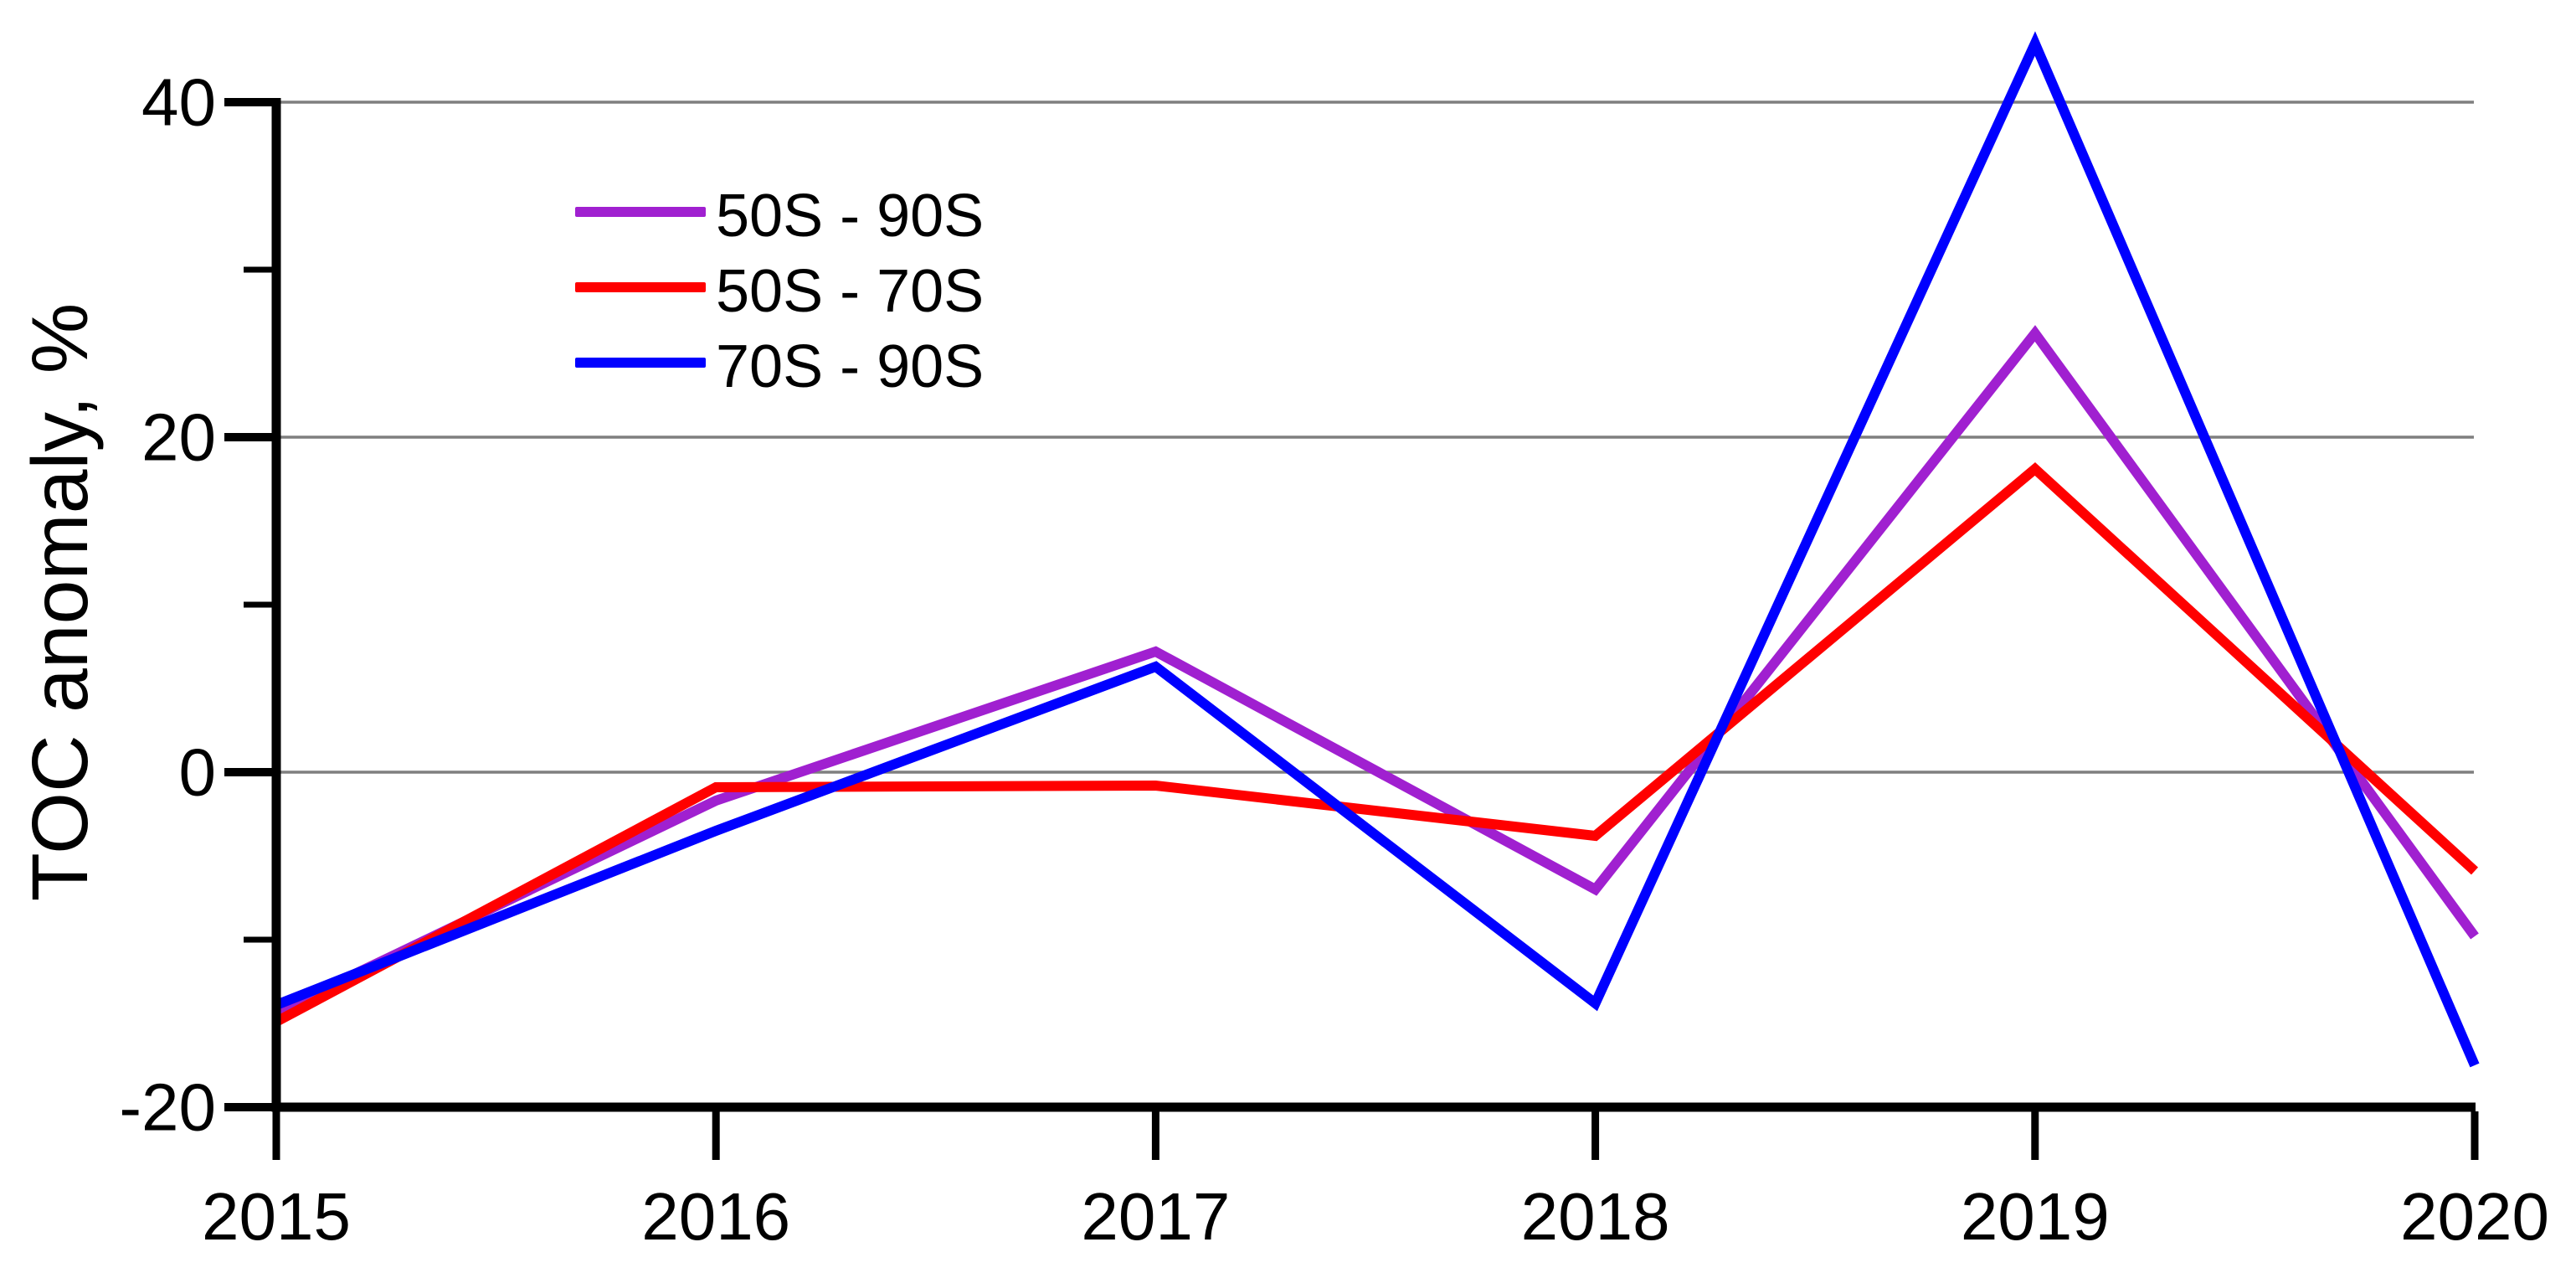 The height and width of the screenshot is (1273, 2576). I want to click on y-tick-label-0: 0, so click(198, 772).